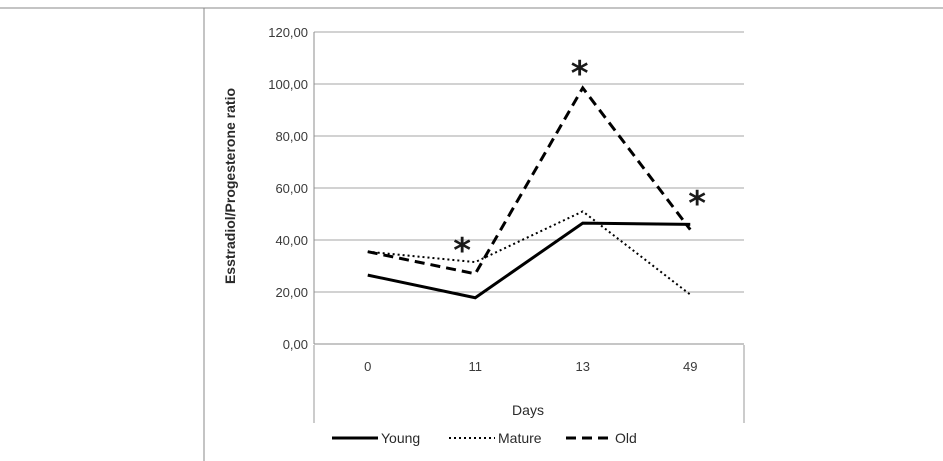 The height and width of the screenshot is (461, 943). I want to click on x-tick-label: 13, so click(583, 366).